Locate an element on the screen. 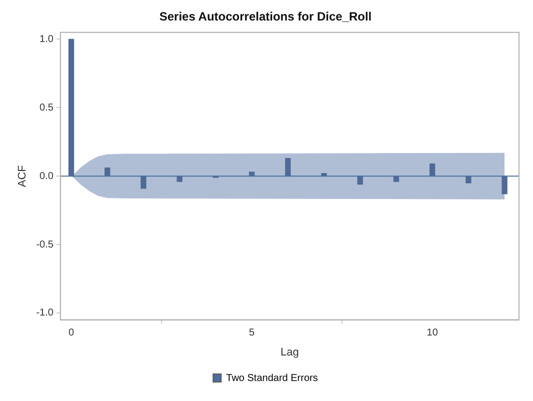 The image size is (533, 401). x-tick-label: 10 is located at coordinates (432, 333).